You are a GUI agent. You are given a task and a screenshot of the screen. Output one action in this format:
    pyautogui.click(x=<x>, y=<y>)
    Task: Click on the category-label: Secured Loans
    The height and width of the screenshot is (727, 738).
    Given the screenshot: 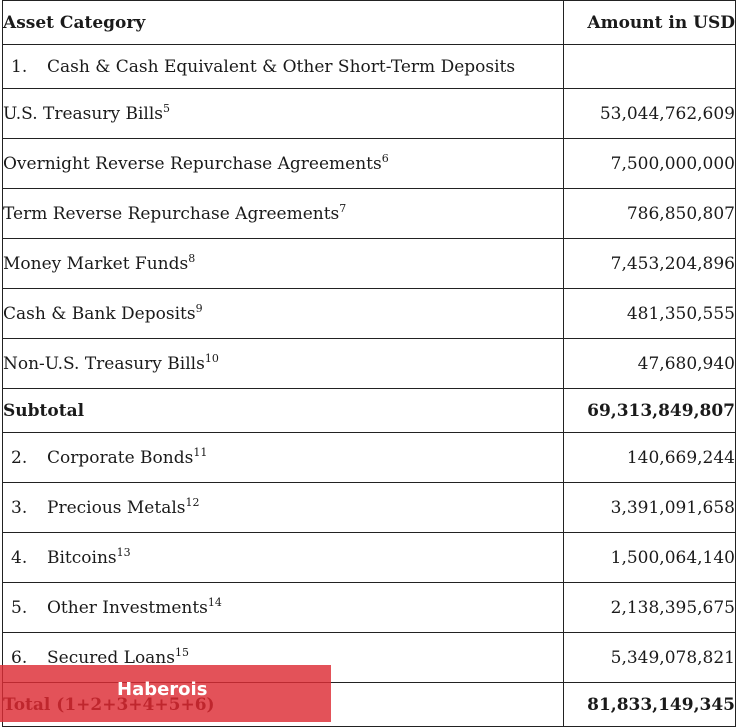 What is the action you would take?
    pyautogui.click(x=111, y=657)
    